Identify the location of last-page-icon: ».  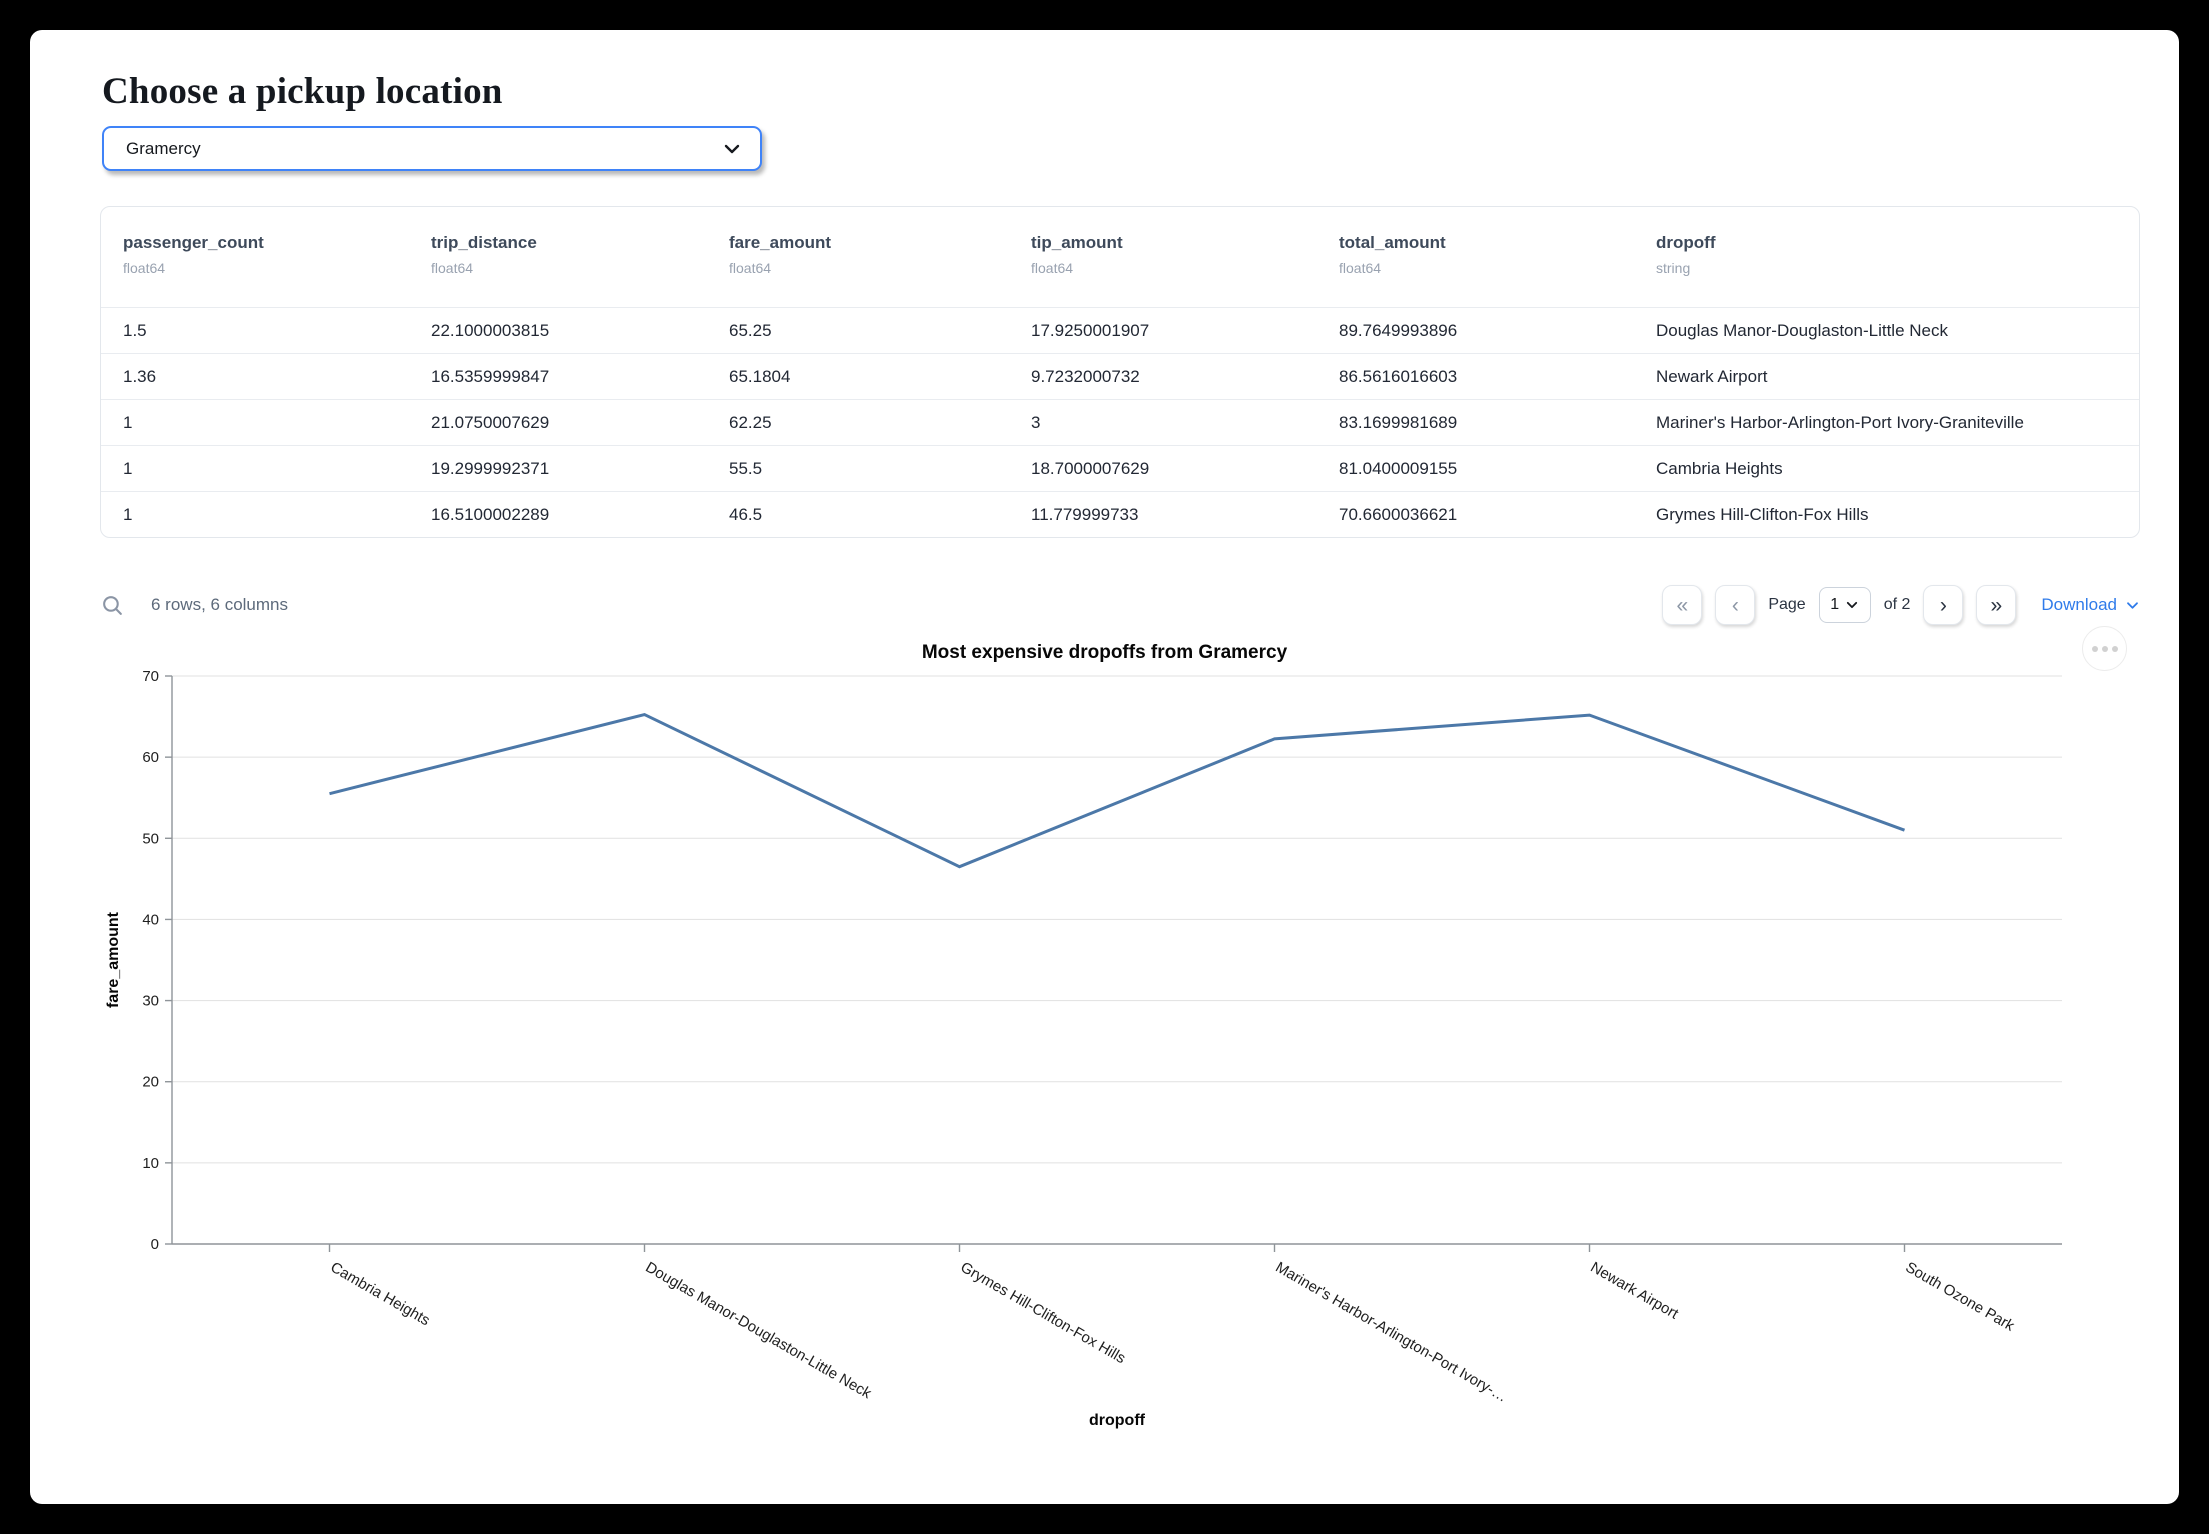
(1996, 605).